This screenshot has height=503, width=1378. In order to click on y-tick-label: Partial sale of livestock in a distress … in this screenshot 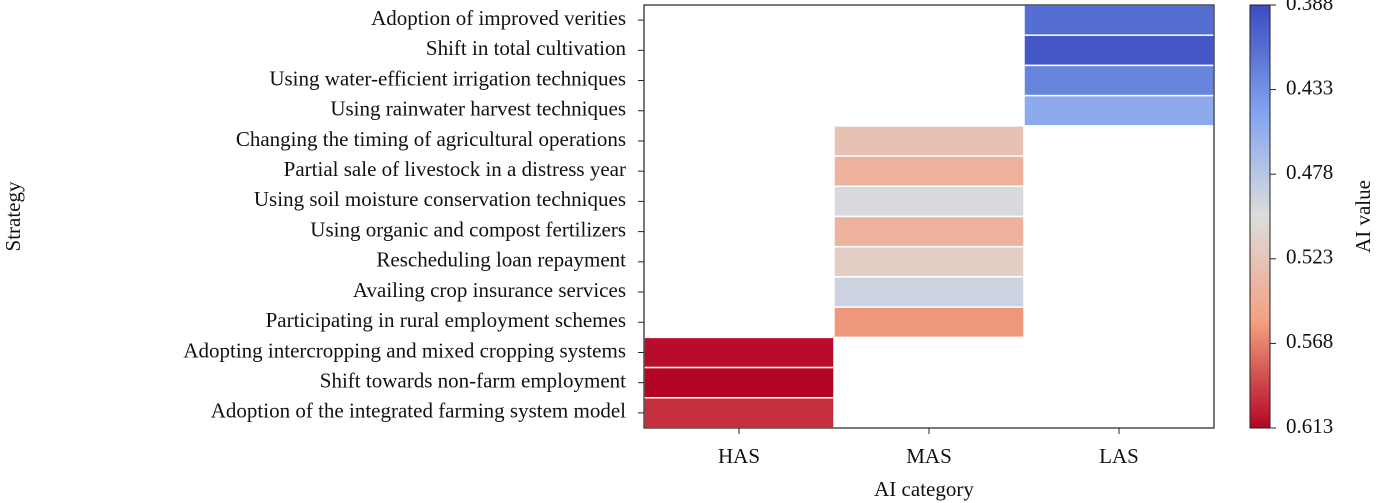, I will do `click(455, 169)`.